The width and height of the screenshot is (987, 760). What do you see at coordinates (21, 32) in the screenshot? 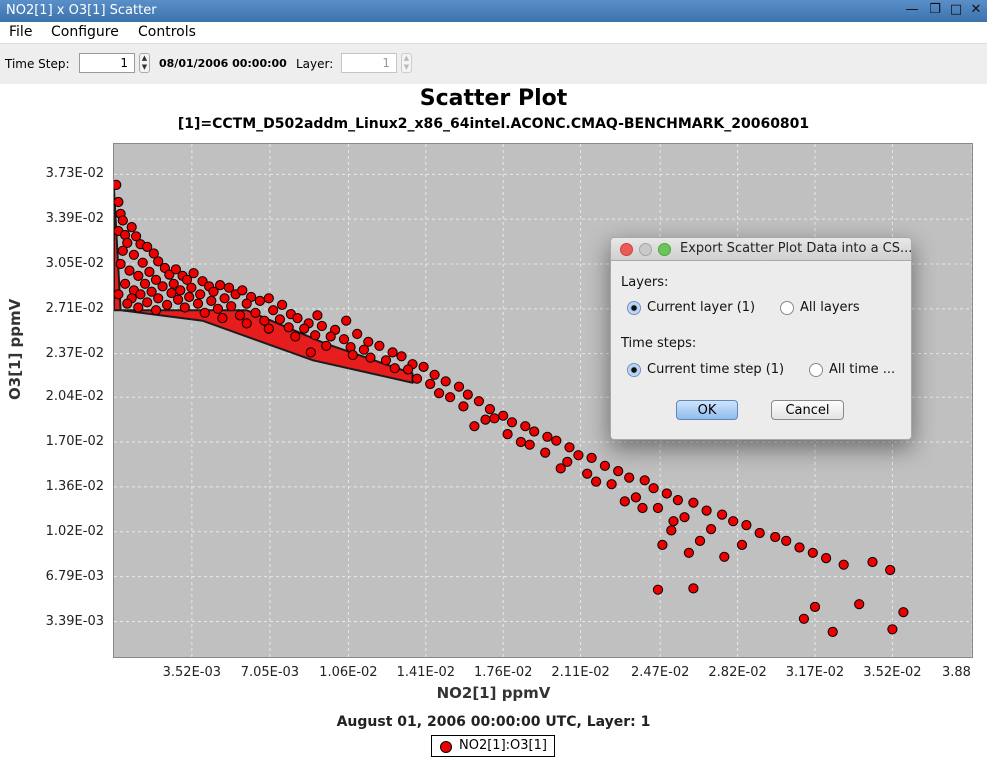
I see `menu-file: File` at bounding box center [21, 32].